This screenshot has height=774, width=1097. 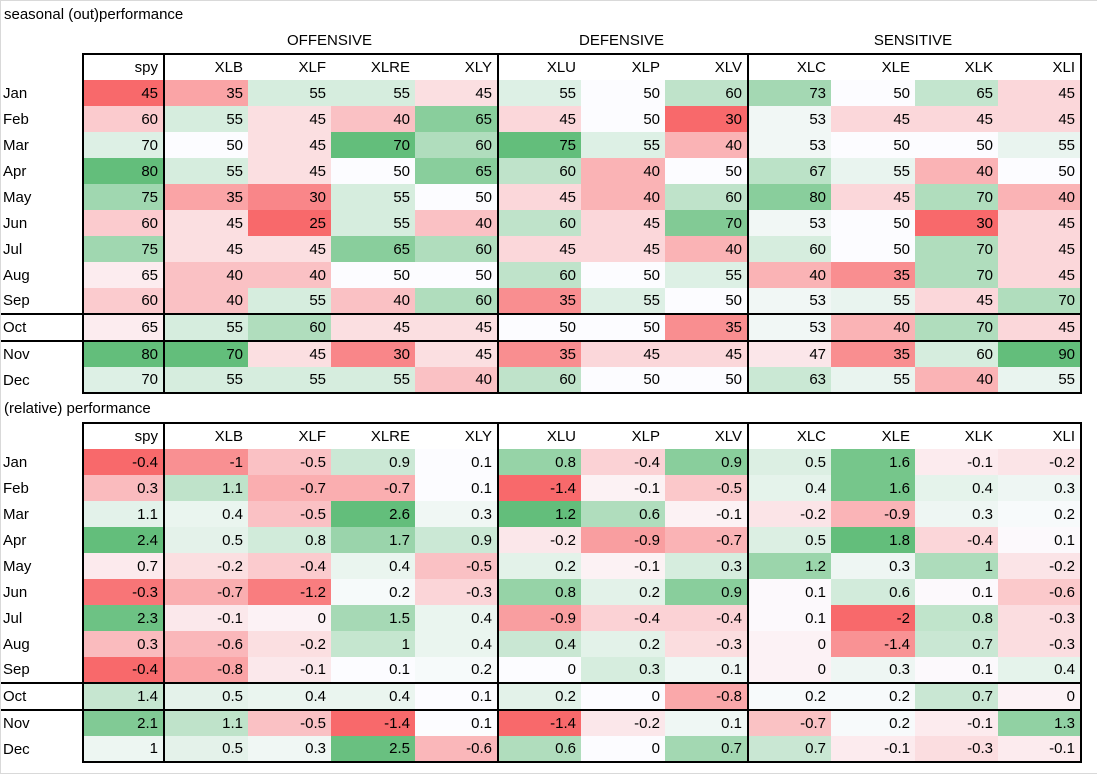 What do you see at coordinates (123, 327) in the screenshot?
I see `t1-cell-oct-spy: 65` at bounding box center [123, 327].